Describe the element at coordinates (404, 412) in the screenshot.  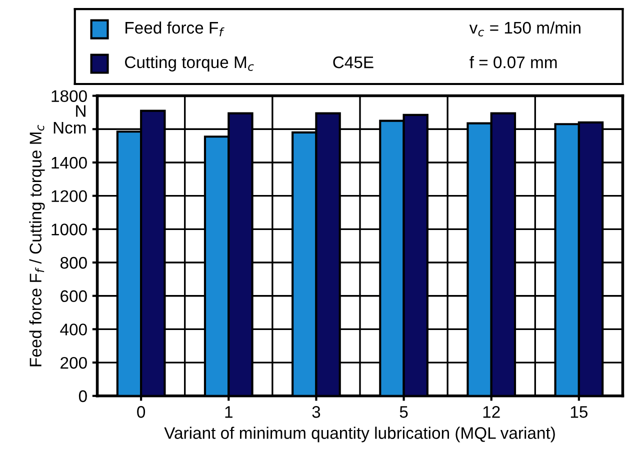
I see `x-tick-label: 5` at that location.